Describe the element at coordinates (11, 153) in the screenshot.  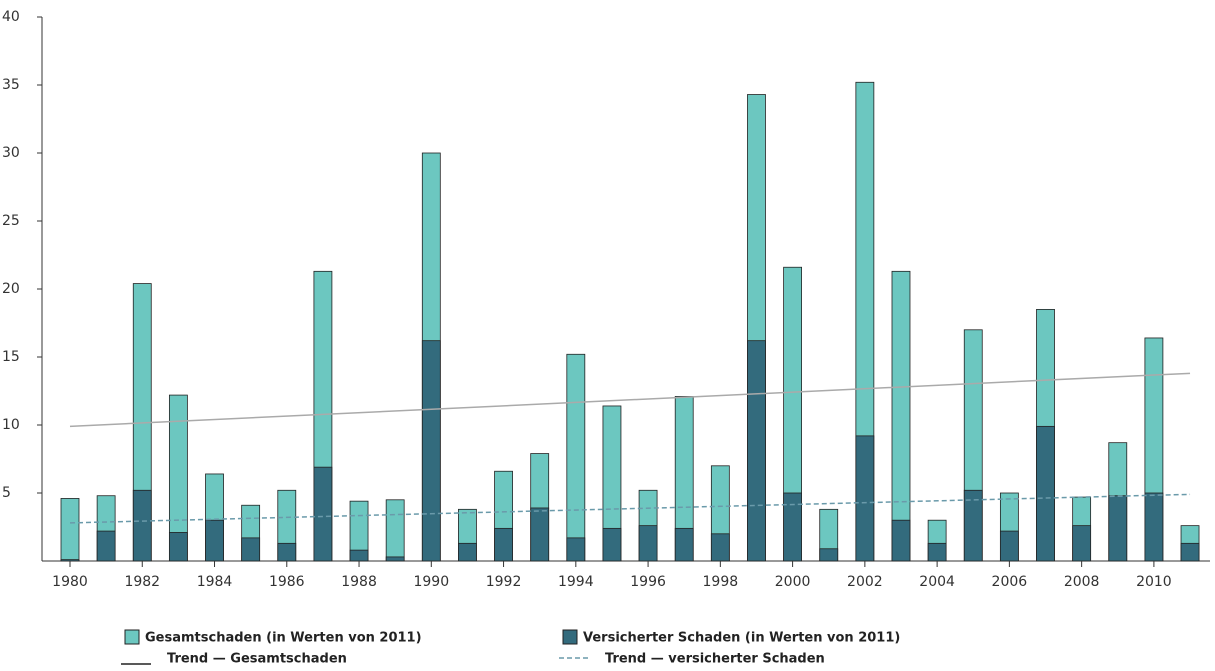
I see `y-tick-label: 30` at that location.